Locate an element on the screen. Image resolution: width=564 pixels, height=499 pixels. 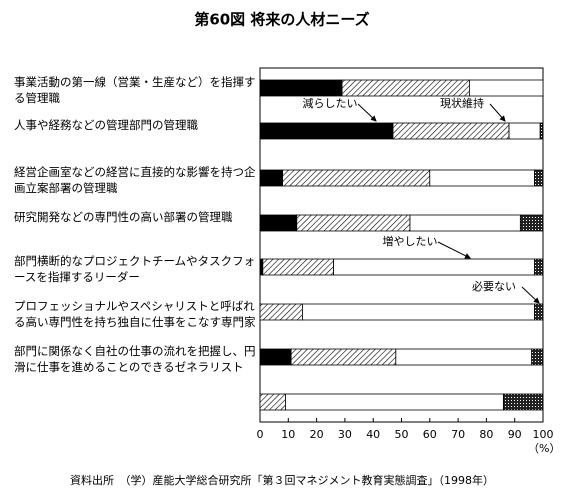
x-tick-label: 80 is located at coordinates (486, 434).